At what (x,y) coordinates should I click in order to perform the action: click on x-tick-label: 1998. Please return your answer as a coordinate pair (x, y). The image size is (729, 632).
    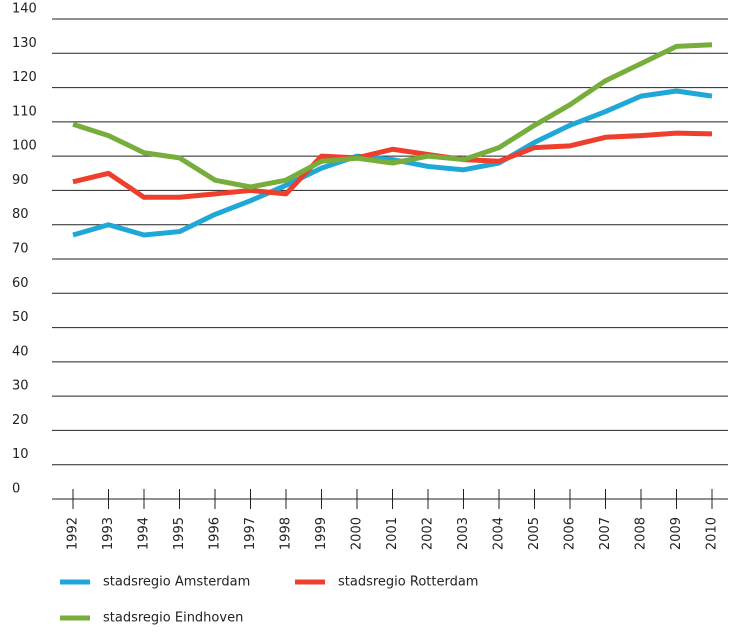
    Looking at the image, I should click on (286, 533).